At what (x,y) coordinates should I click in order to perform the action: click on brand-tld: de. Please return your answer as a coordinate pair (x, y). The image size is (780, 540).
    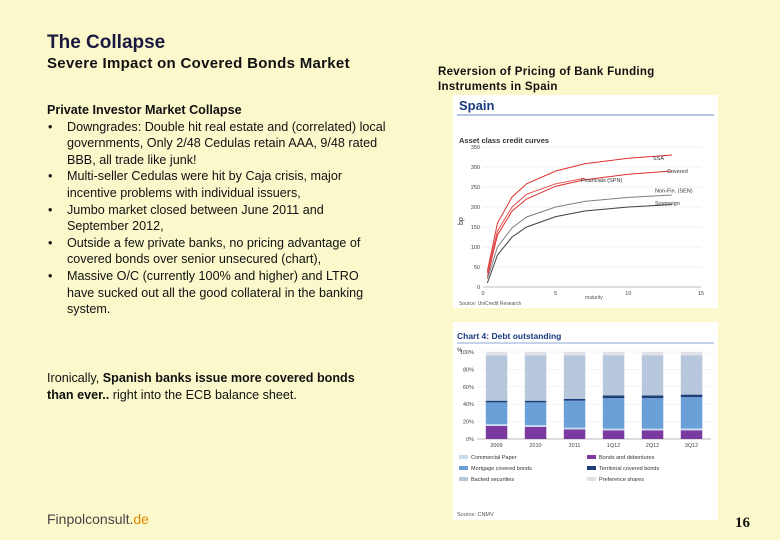
    Looking at the image, I should click on (141, 519).